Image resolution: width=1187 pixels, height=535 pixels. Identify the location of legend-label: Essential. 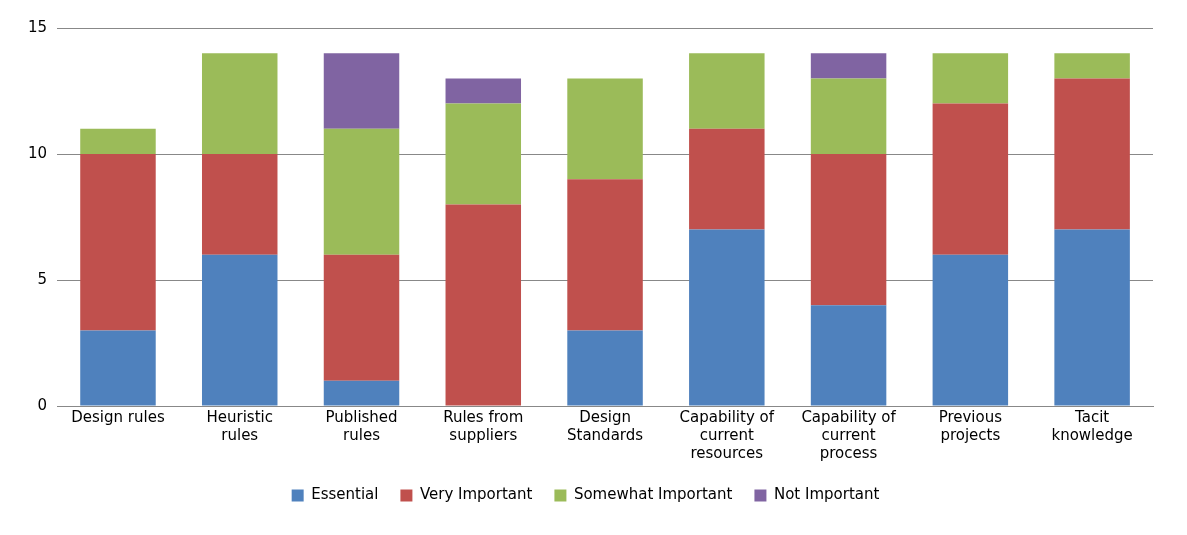
(345, 494).